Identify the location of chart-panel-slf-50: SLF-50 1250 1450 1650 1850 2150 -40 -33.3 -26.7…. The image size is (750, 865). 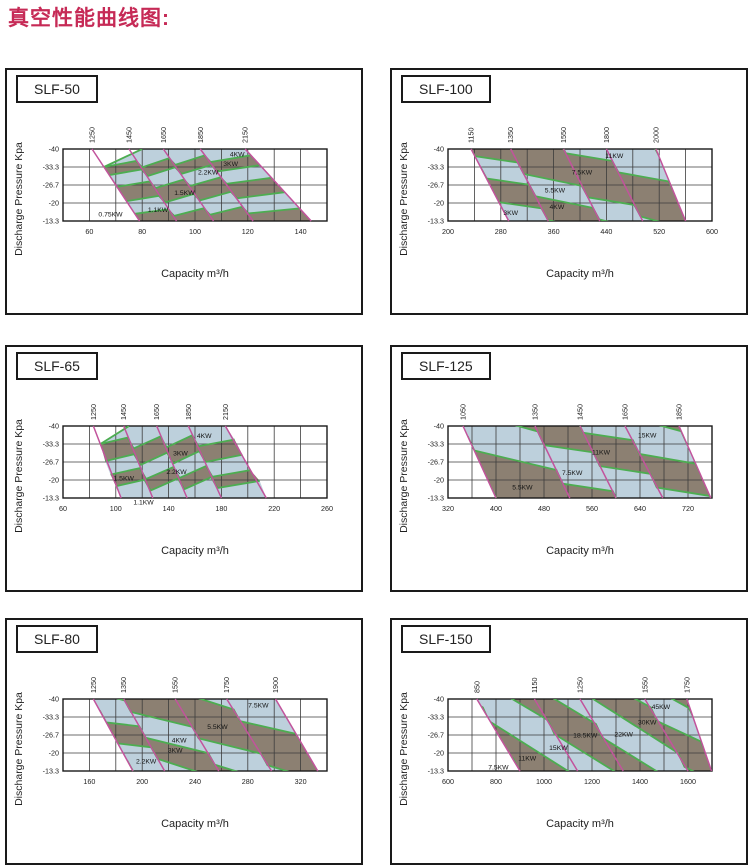
(184, 191).